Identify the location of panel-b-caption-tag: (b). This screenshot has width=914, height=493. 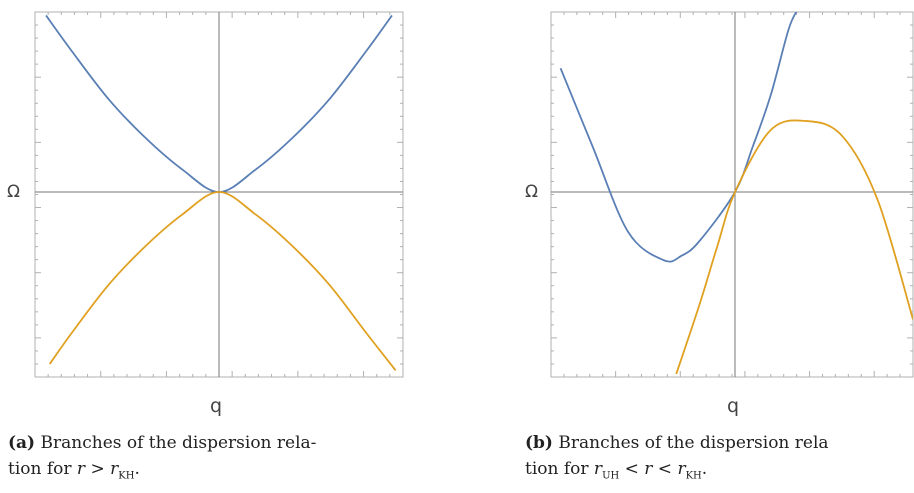
(539, 443).